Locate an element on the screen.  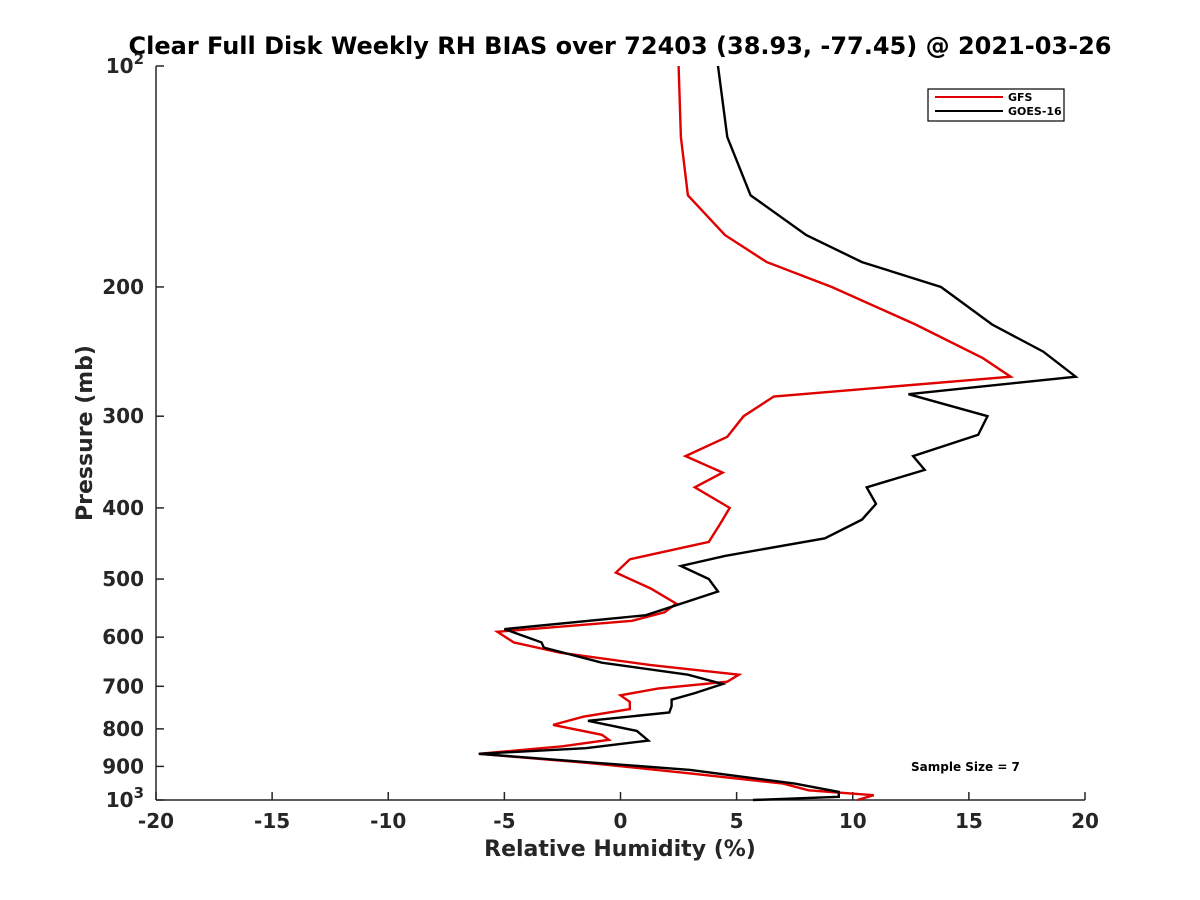
x-axis-label: Relative Humidity (%) is located at coordinates (620, 849).